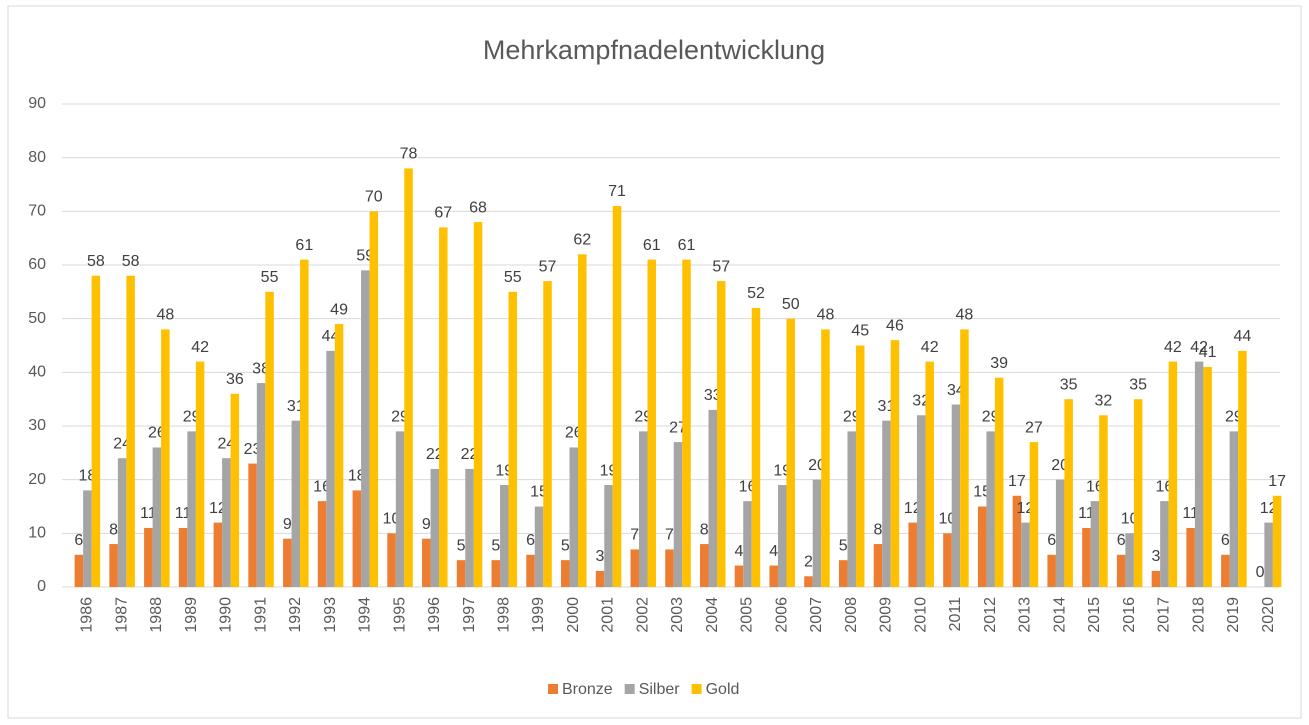 Image resolution: width=1309 pixels, height=725 pixels. What do you see at coordinates (721, 266) in the screenshot?
I see `data-label: 57` at bounding box center [721, 266].